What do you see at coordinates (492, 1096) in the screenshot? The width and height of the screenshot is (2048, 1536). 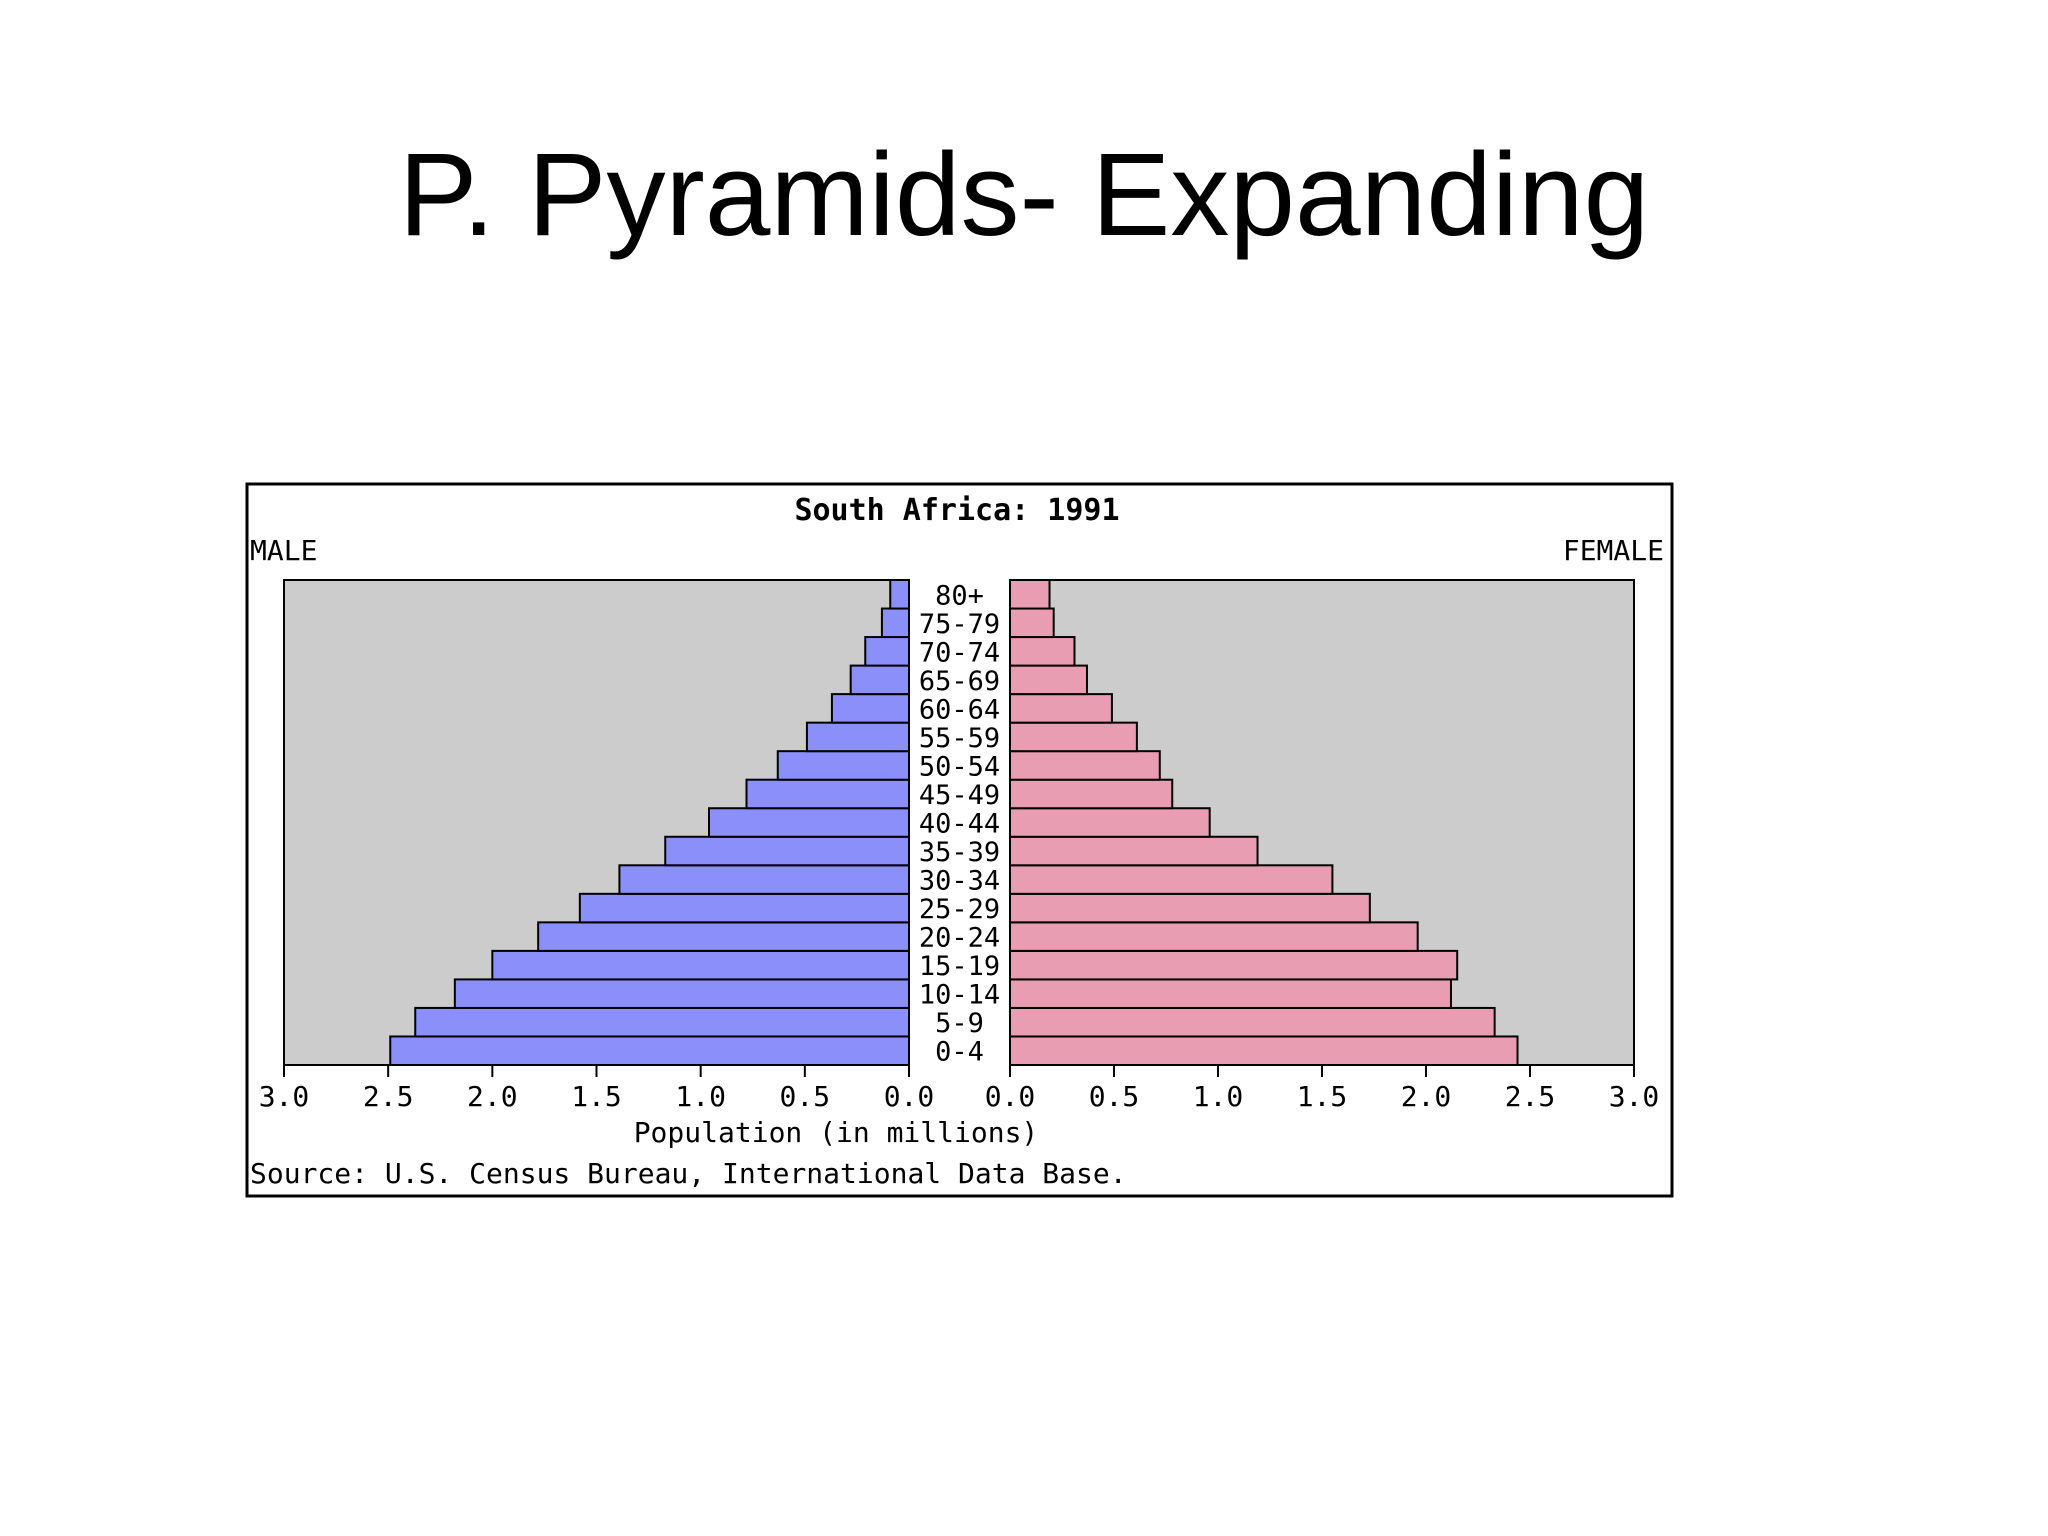 I see `male-tick-label: 2.0` at bounding box center [492, 1096].